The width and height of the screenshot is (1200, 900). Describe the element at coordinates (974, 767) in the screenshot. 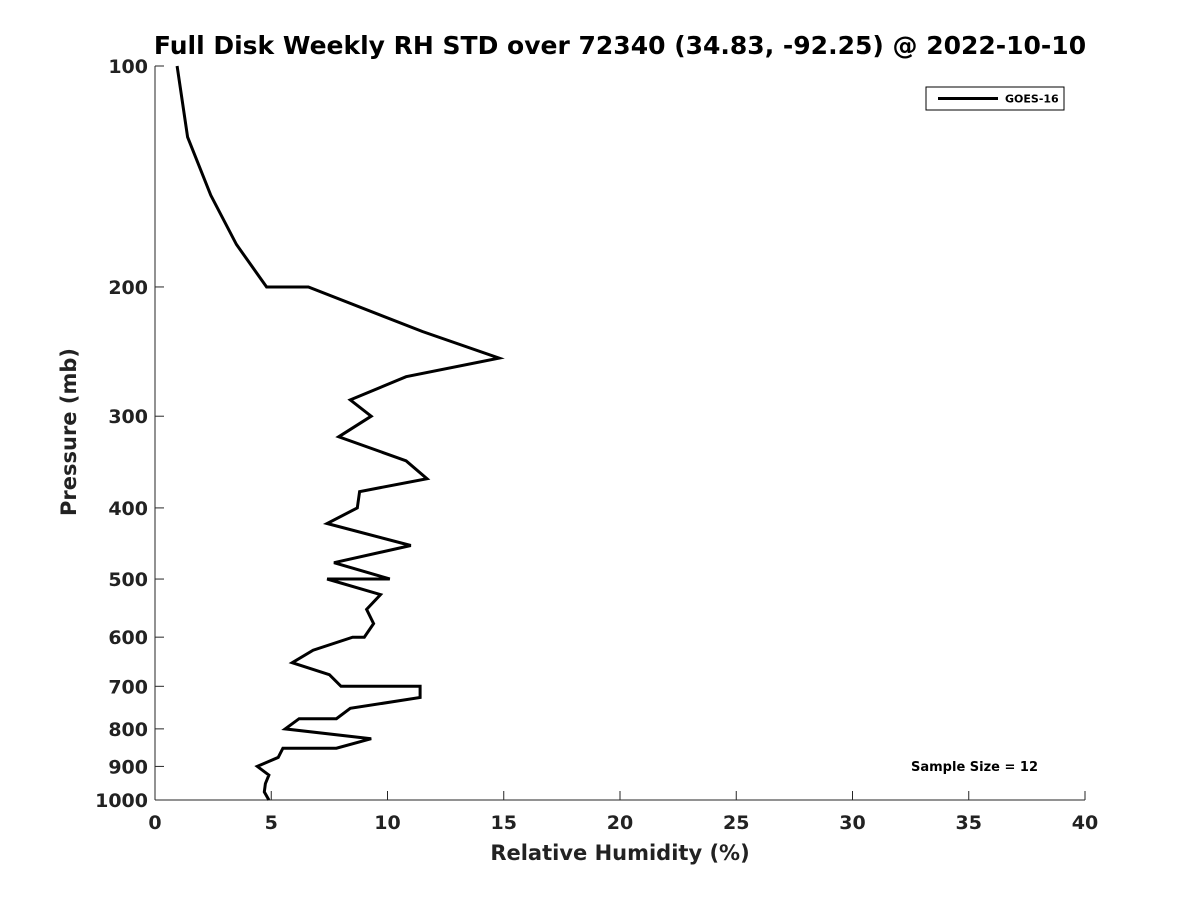

I see `sample-size-annotation: Sample Size = 12` at that location.